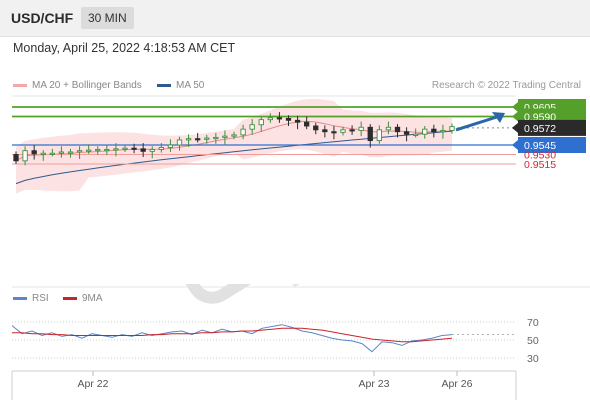 The height and width of the screenshot is (400, 590). Describe the element at coordinates (540, 129) in the screenshot. I see `level-label-0.9572: 0.9572` at that location.